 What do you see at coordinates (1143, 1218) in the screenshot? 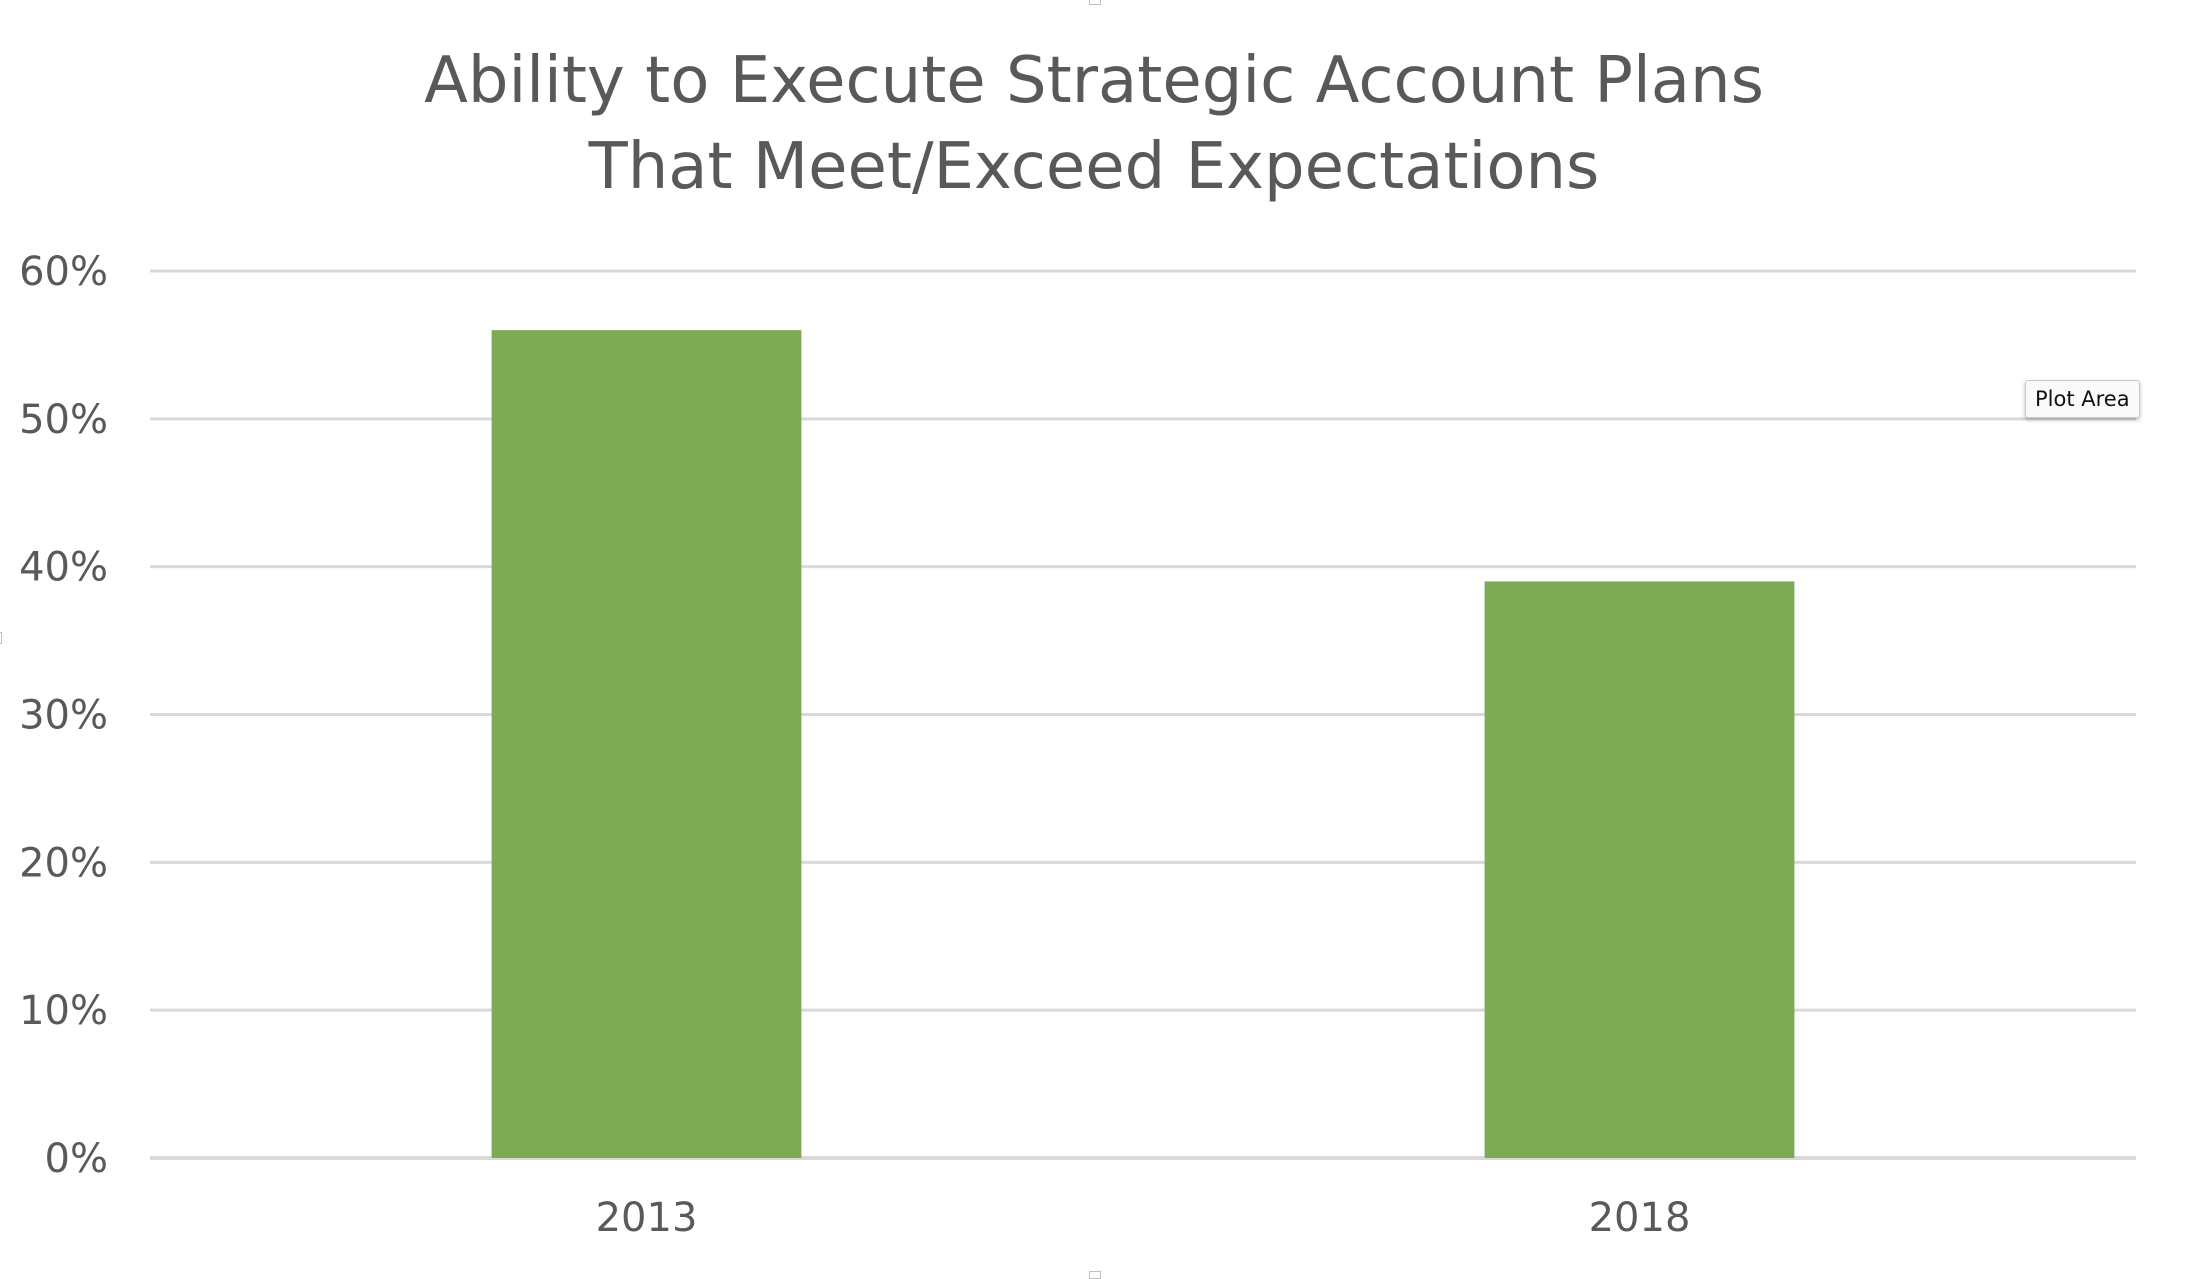
I see `x-axis-tick-labels: 2013 2018` at bounding box center [1143, 1218].